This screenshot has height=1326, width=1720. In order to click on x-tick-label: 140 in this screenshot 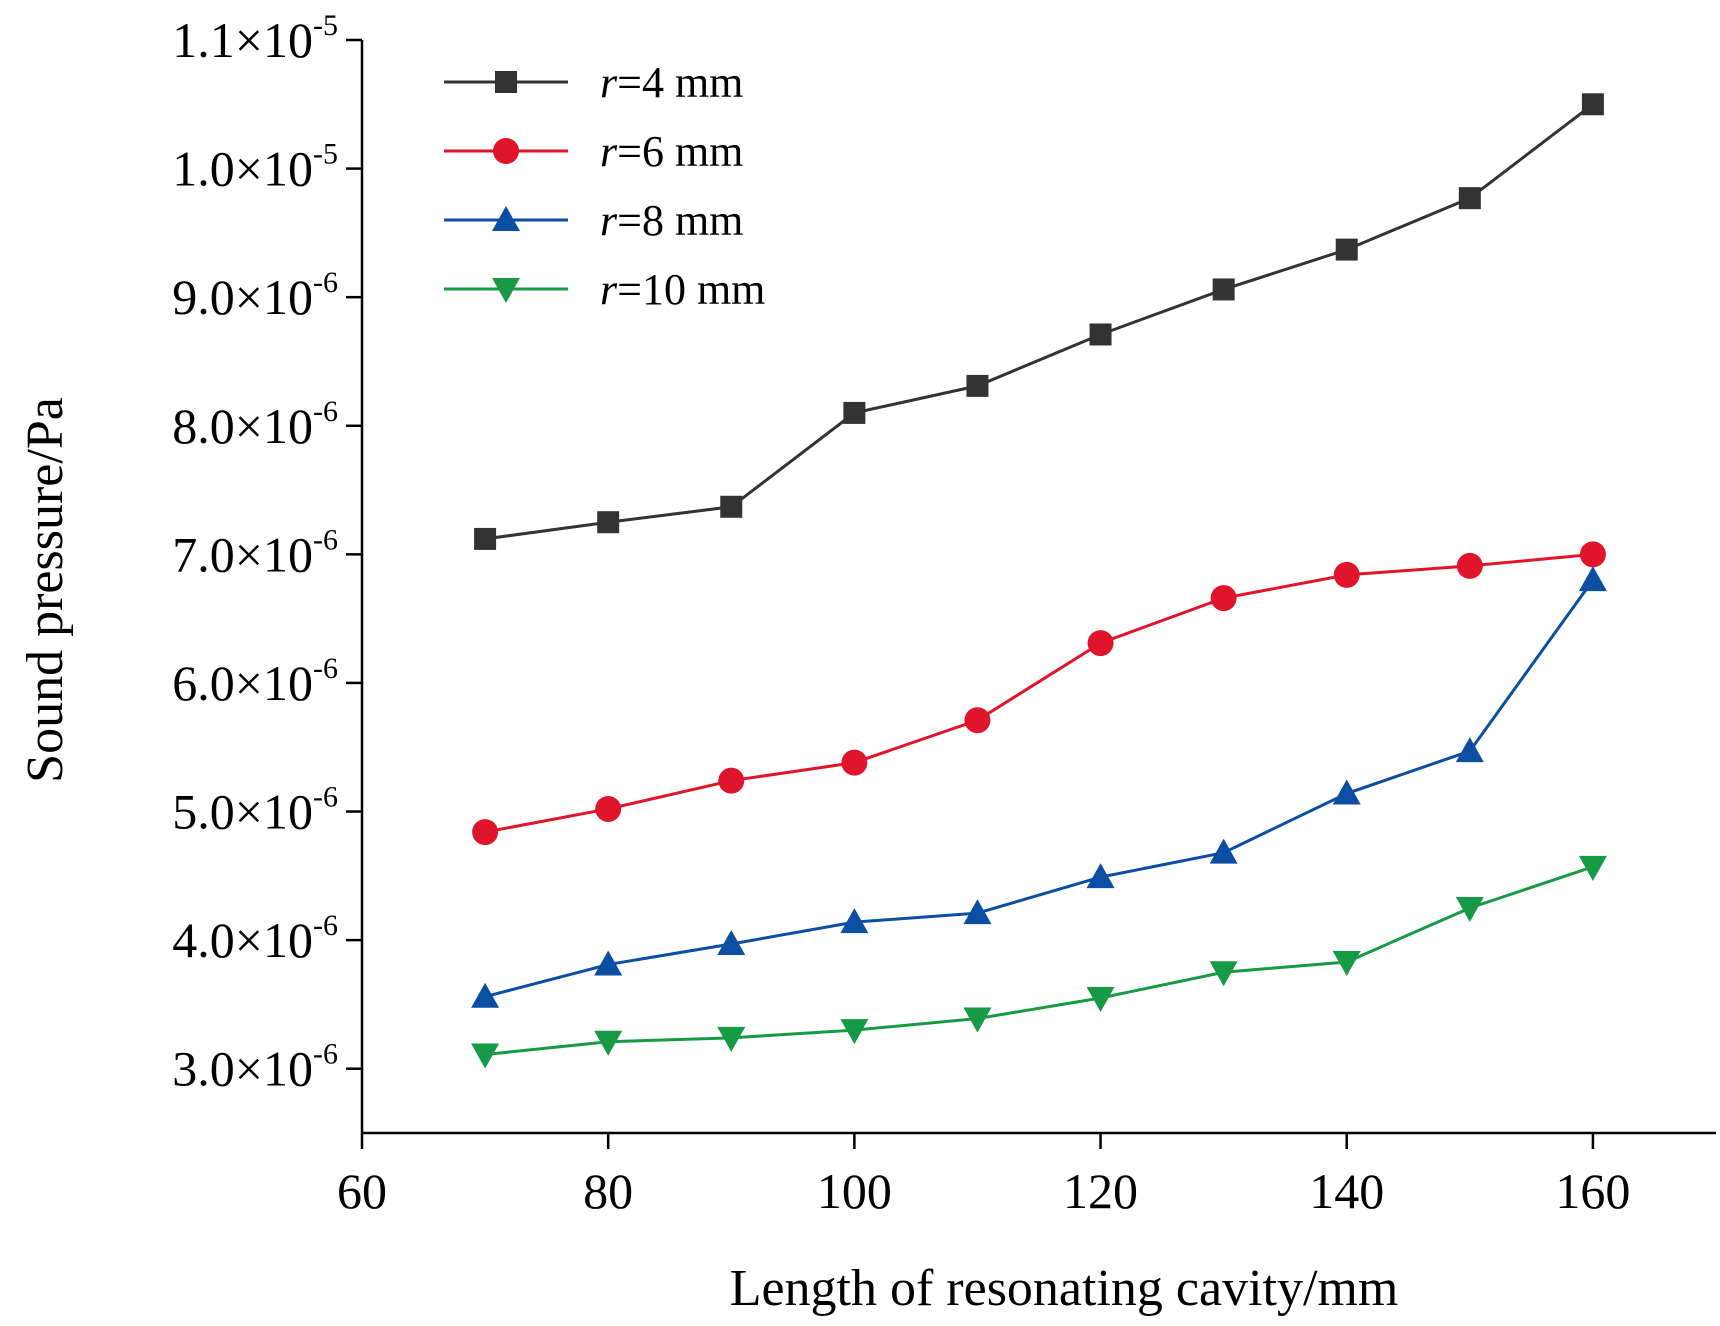, I will do `click(1346, 1191)`.